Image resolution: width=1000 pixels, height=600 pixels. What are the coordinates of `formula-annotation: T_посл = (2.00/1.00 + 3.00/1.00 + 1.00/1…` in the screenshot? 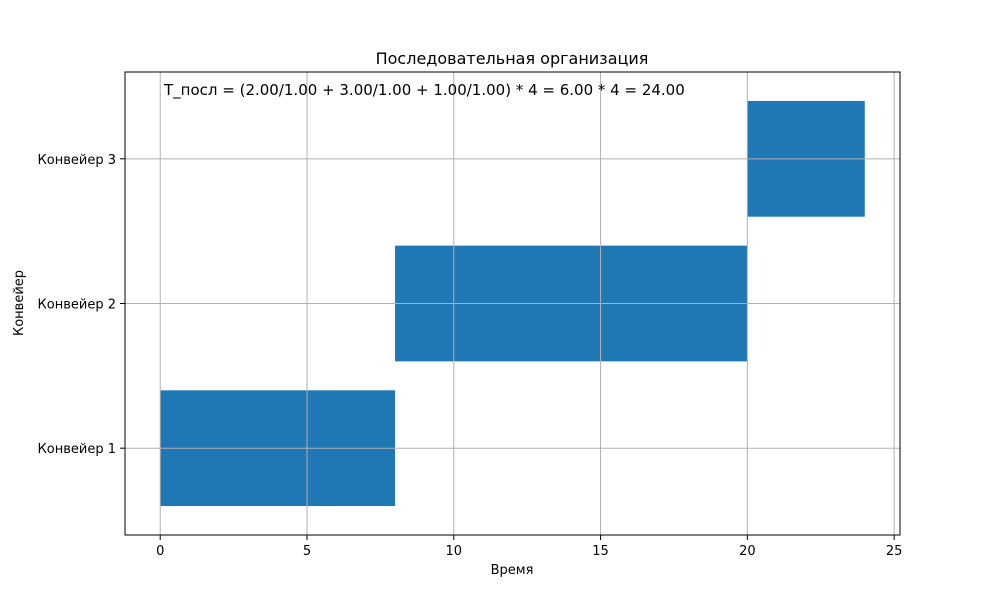 It's located at (424, 90).